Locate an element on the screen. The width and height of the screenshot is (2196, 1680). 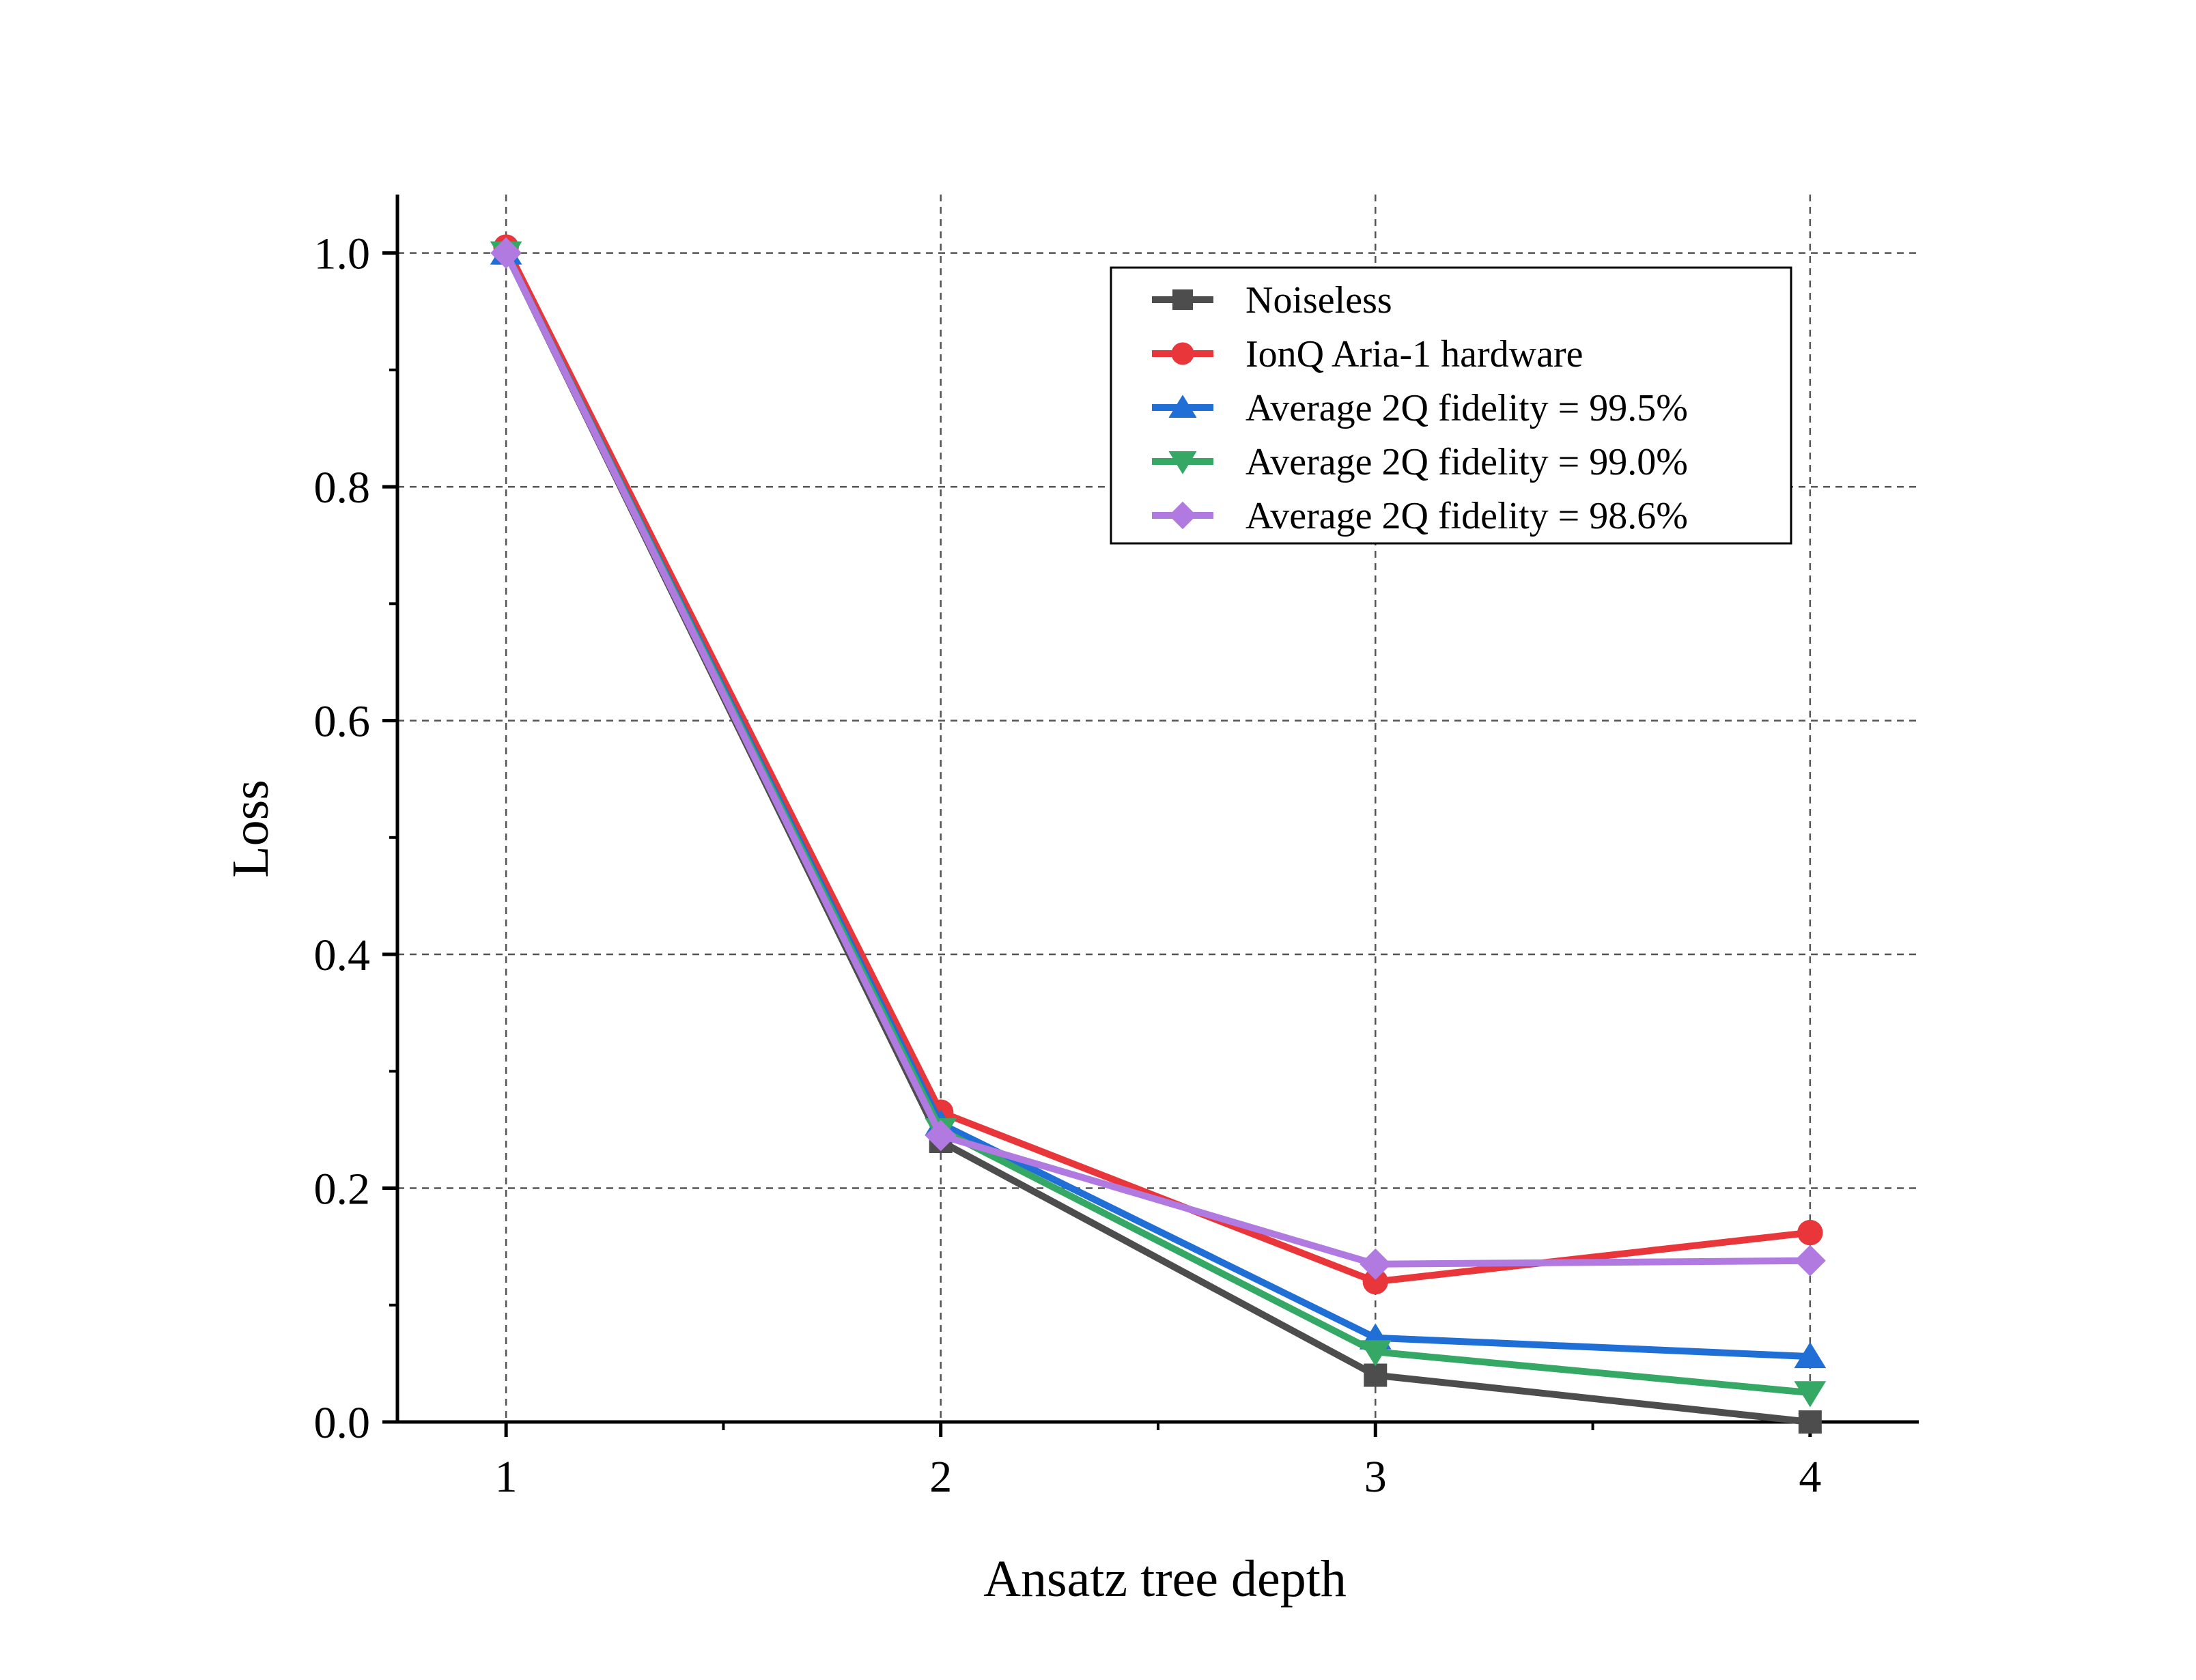
x-tick-label: 3 is located at coordinates (1376, 1477).